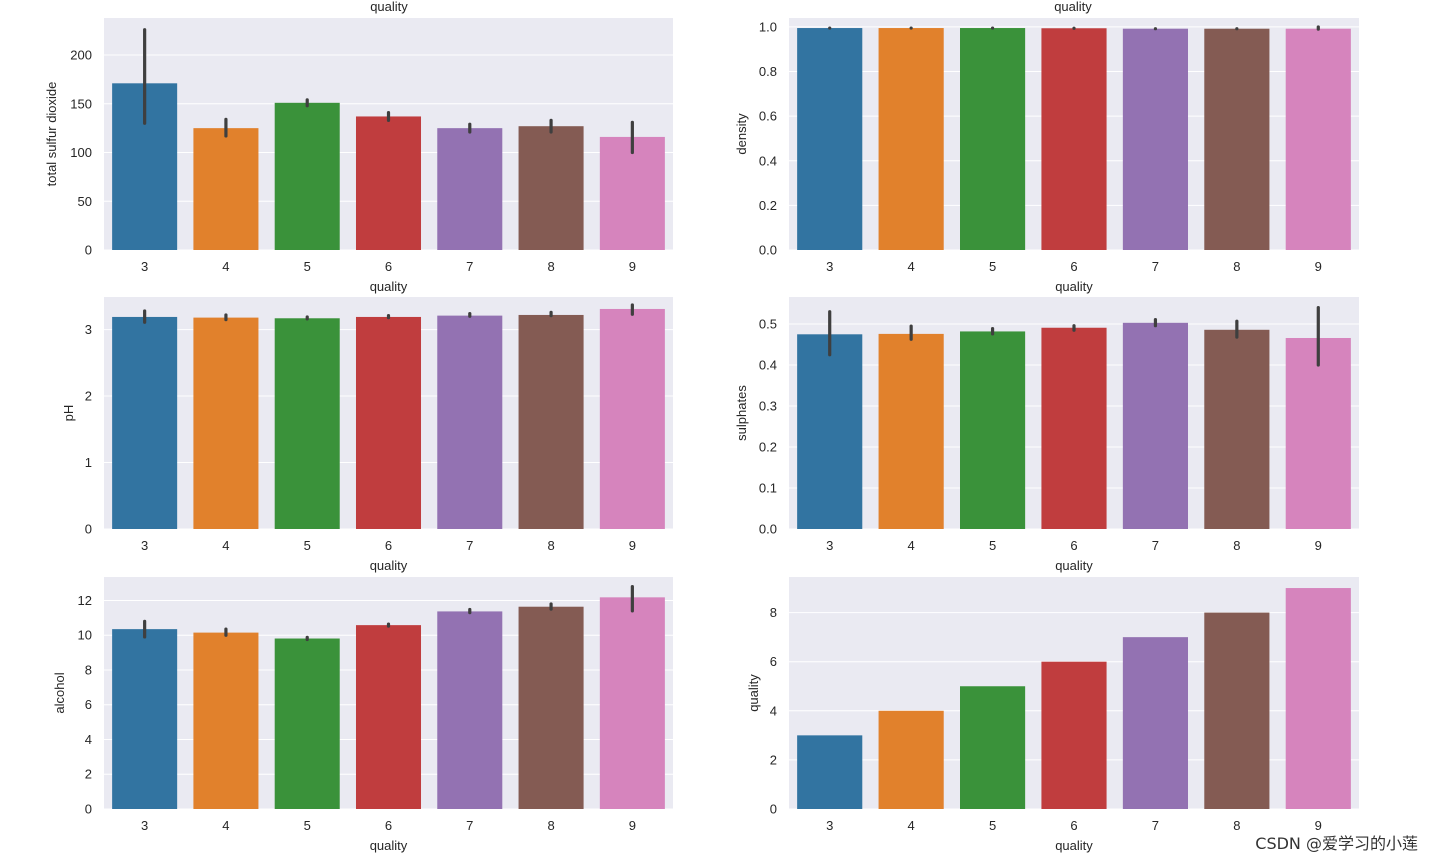 Image resolution: width=1433 pixels, height=862 pixels. What do you see at coordinates (81, 55) in the screenshot?
I see `y-tick-label: 200` at bounding box center [81, 55].